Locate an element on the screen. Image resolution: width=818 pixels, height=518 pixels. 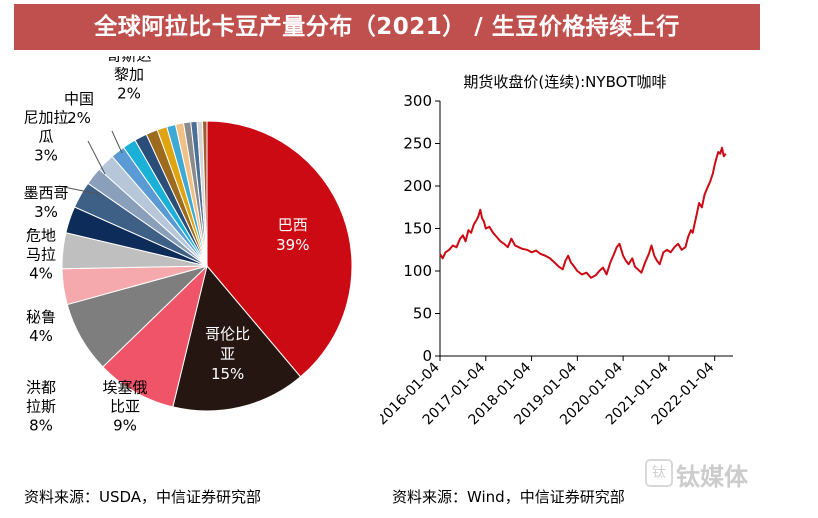
pie-label-7: 墨西哥 3% is located at coordinates (45, 202).